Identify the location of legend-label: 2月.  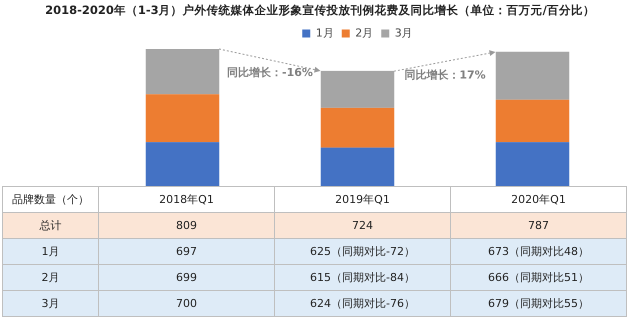
(364, 33).